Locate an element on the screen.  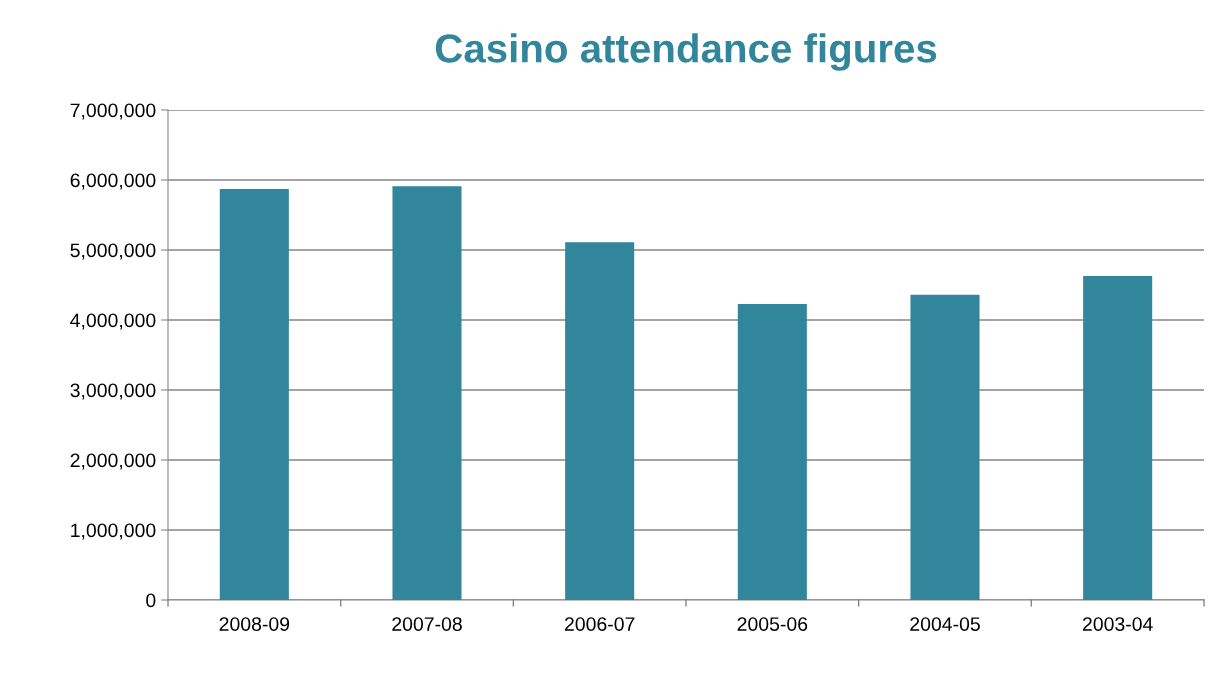
x-tick-label: 2008-09 is located at coordinates (254, 624).